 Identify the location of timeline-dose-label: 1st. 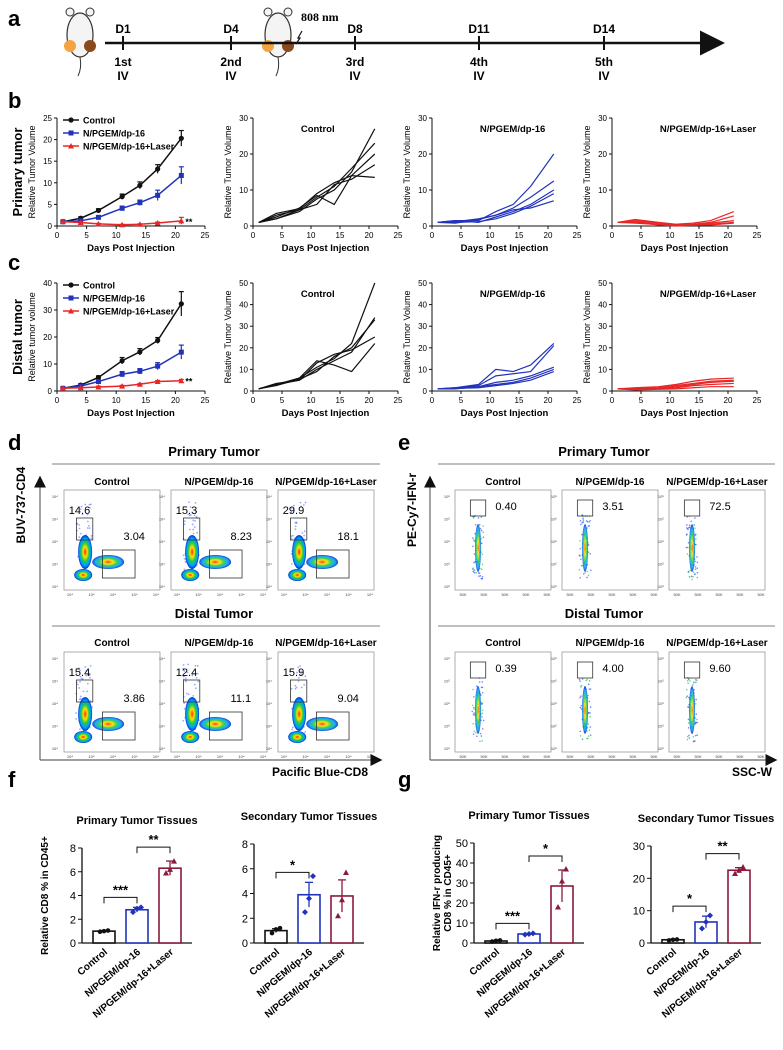
(122, 62).